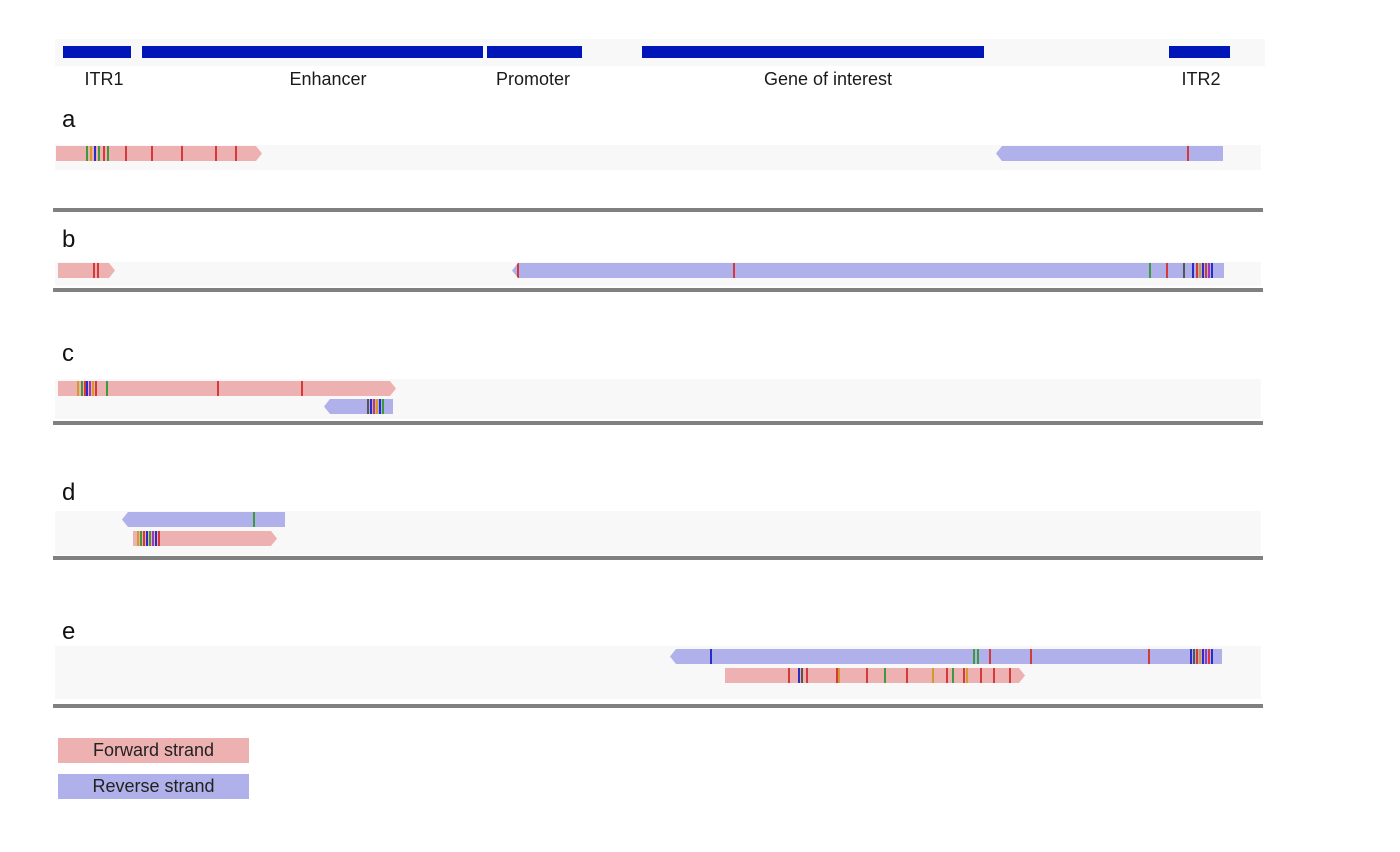 The width and height of the screenshot is (1400, 852). I want to click on panel-b-separator, so click(658, 290).